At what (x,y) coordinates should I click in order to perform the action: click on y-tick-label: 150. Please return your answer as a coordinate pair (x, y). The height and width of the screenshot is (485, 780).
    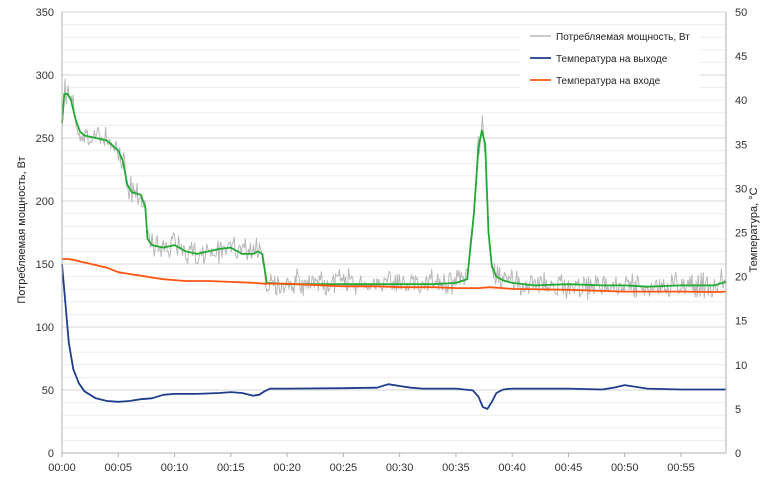
    Looking at the image, I should click on (45, 265).